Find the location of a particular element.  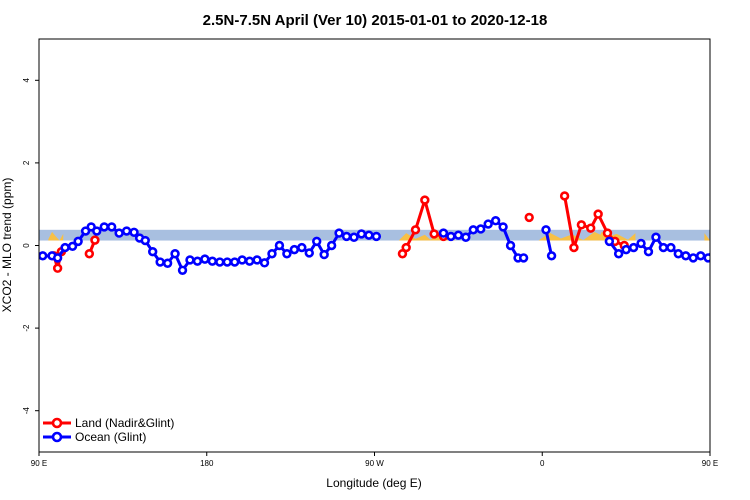

legend-label: Land (Nadir&Glint) is located at coordinates (124, 423).